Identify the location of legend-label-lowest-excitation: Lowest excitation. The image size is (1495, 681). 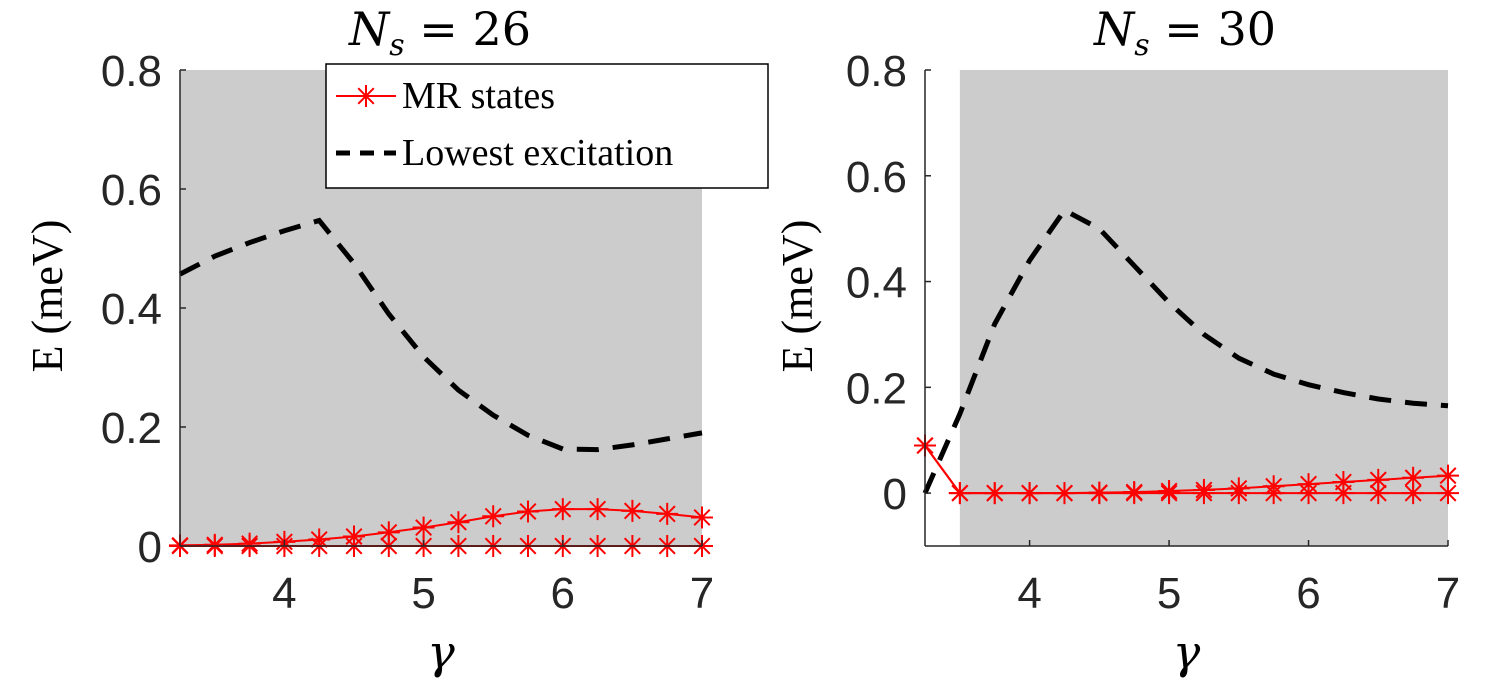
(537, 153).